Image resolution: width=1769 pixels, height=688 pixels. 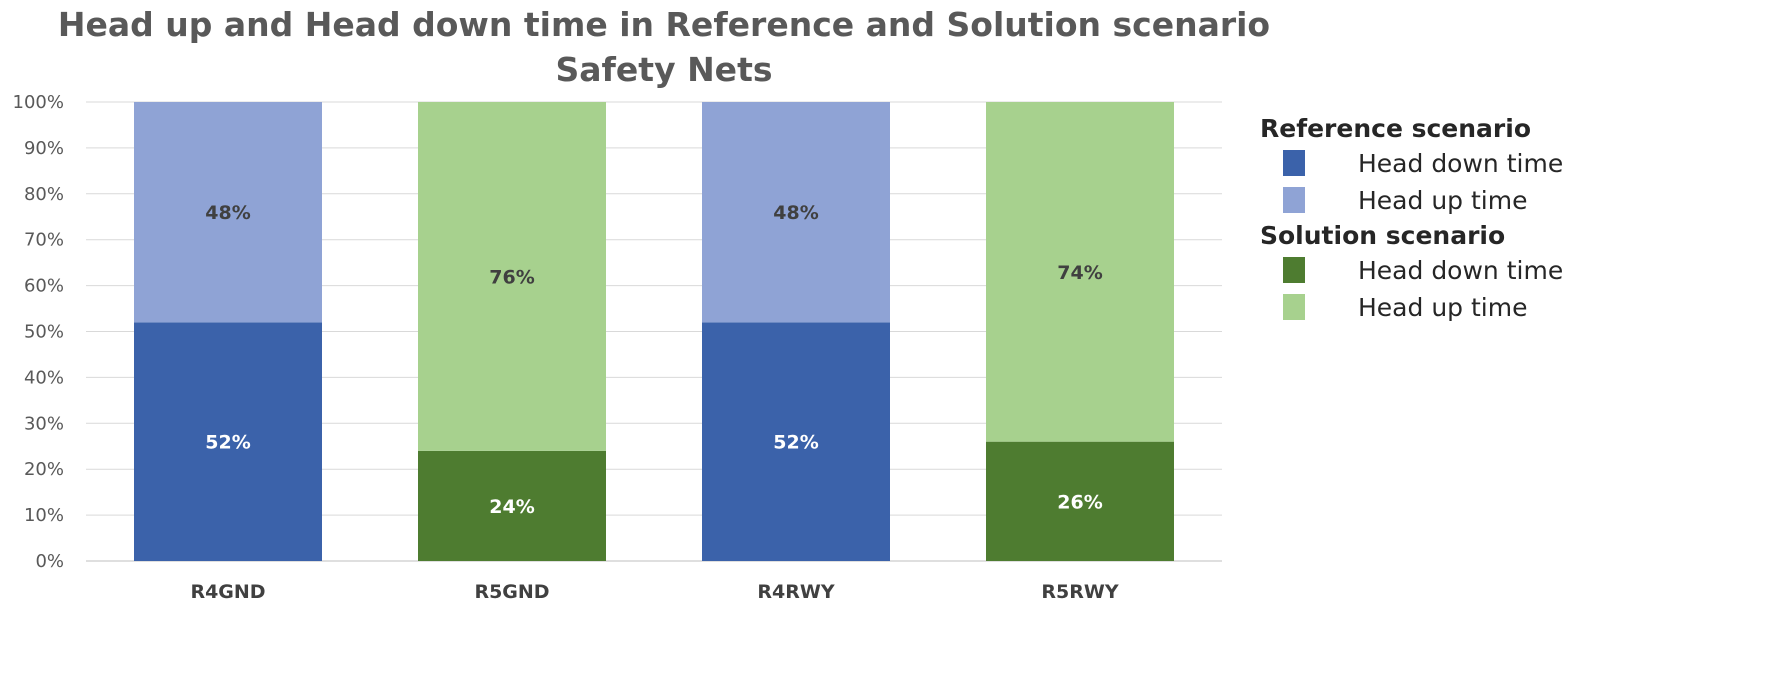 I want to click on data-label-head-down: 24%, so click(x=511, y=507).